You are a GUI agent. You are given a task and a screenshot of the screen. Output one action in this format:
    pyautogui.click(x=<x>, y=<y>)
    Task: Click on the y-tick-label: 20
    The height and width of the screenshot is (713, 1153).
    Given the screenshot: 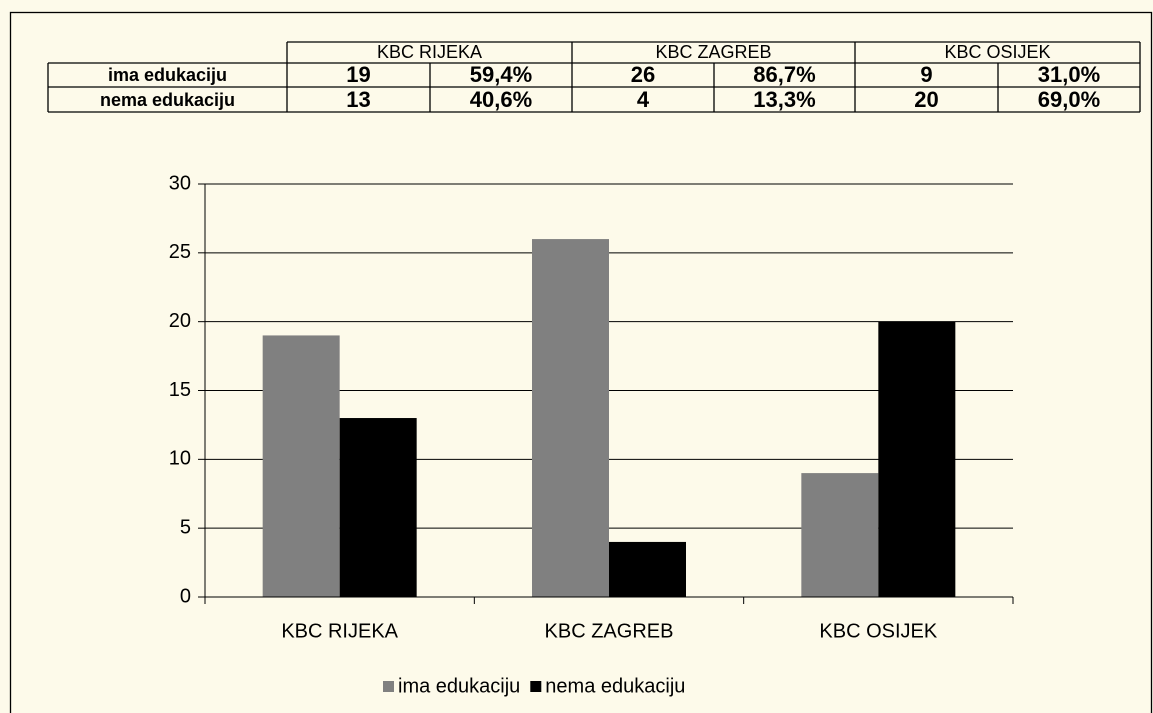 What is the action you would take?
    pyautogui.click(x=180, y=321)
    